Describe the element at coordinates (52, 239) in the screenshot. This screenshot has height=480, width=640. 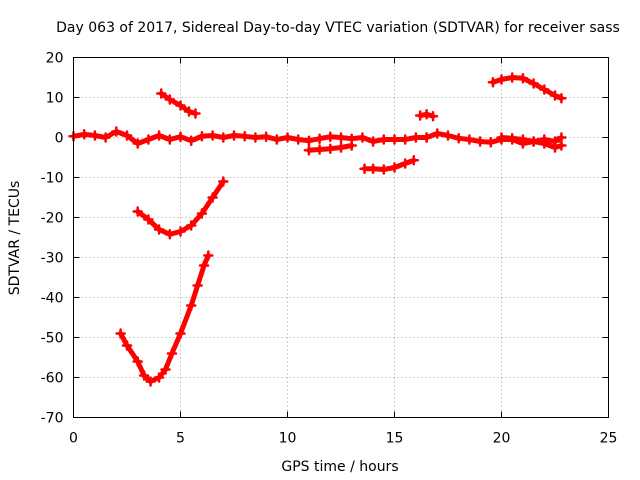
I see `y-tick-labels: -70 -60 -50 -40 -30 -20 -10 0 10 20` at that location.